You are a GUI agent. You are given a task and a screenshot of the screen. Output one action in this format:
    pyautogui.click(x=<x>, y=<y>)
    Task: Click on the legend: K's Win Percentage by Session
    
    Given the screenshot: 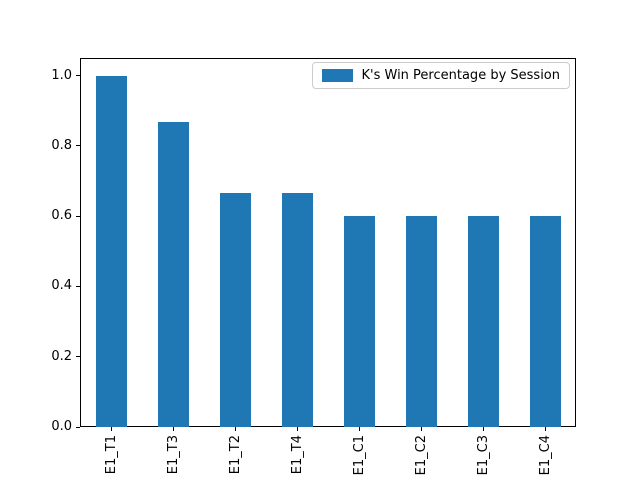 What is the action you would take?
    pyautogui.click(x=440, y=75)
    